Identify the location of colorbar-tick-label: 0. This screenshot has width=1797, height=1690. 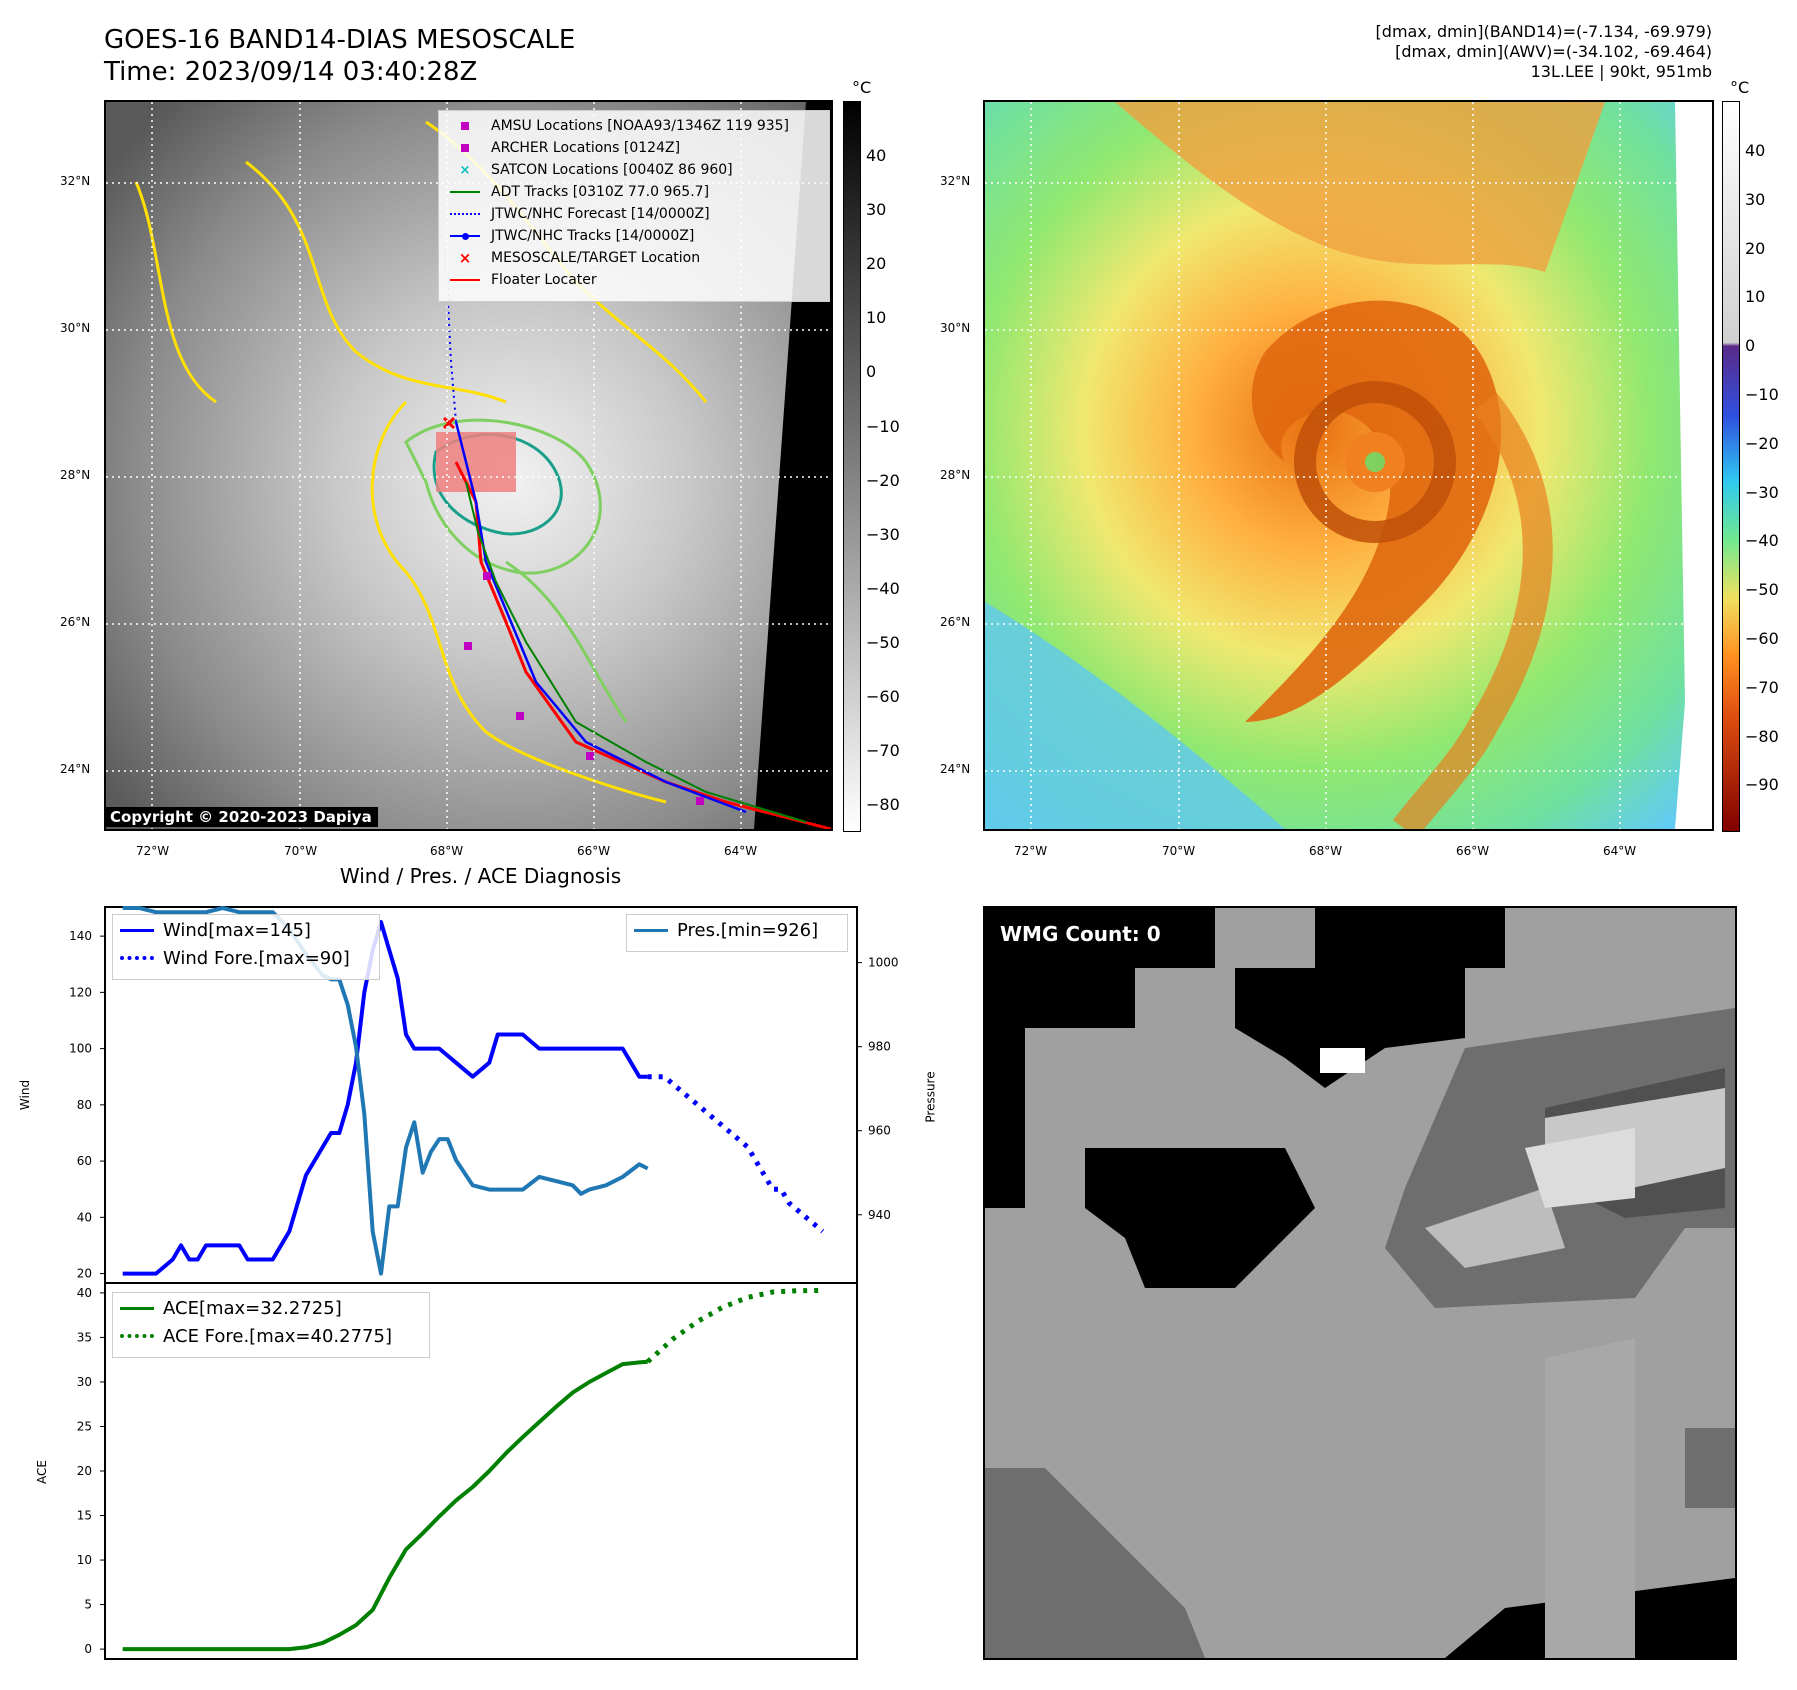
(1750, 346).